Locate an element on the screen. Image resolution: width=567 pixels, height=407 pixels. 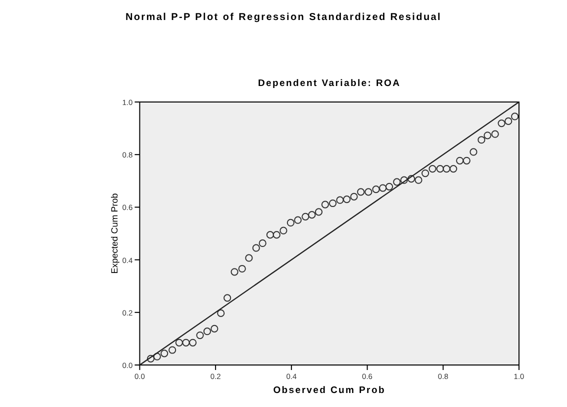
x-axis-title: Observed Cum Prob is located at coordinates (329, 390).